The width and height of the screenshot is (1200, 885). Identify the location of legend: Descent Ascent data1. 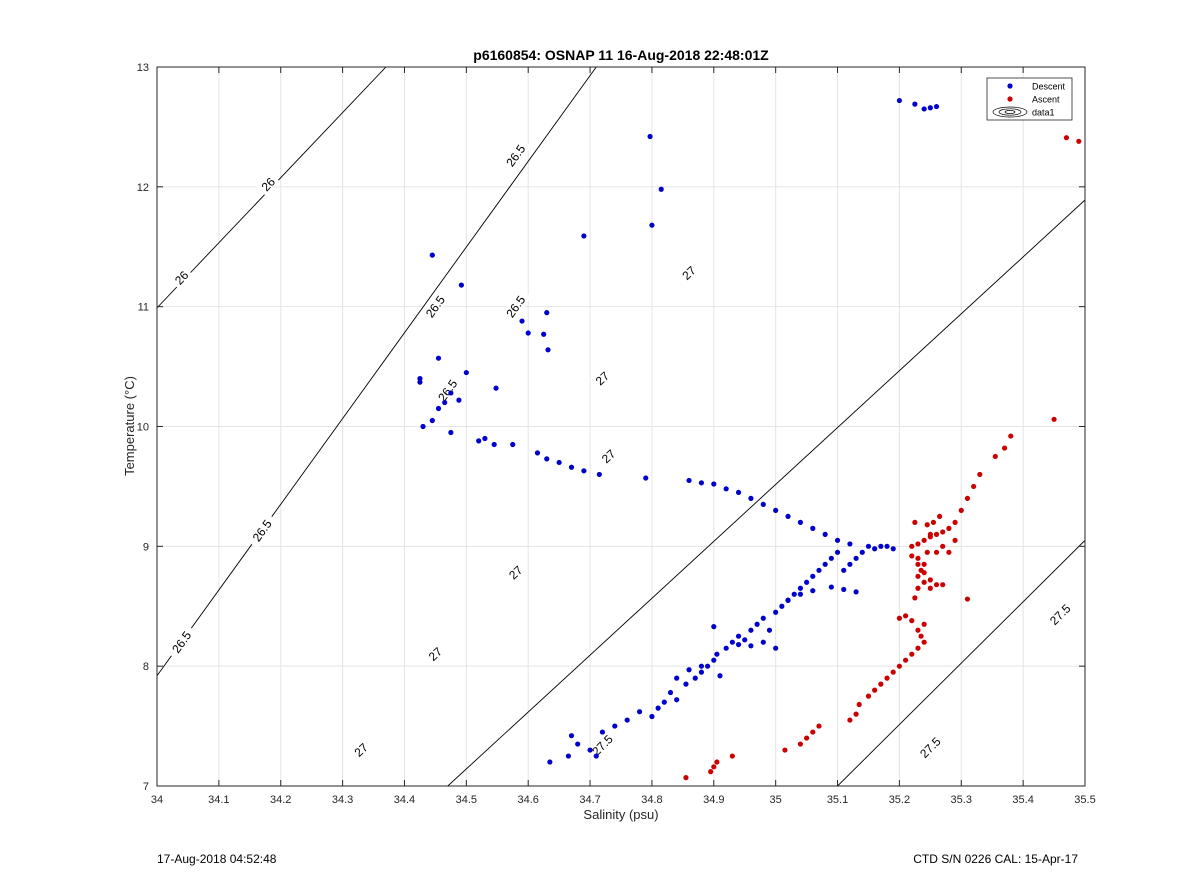
(1029, 99).